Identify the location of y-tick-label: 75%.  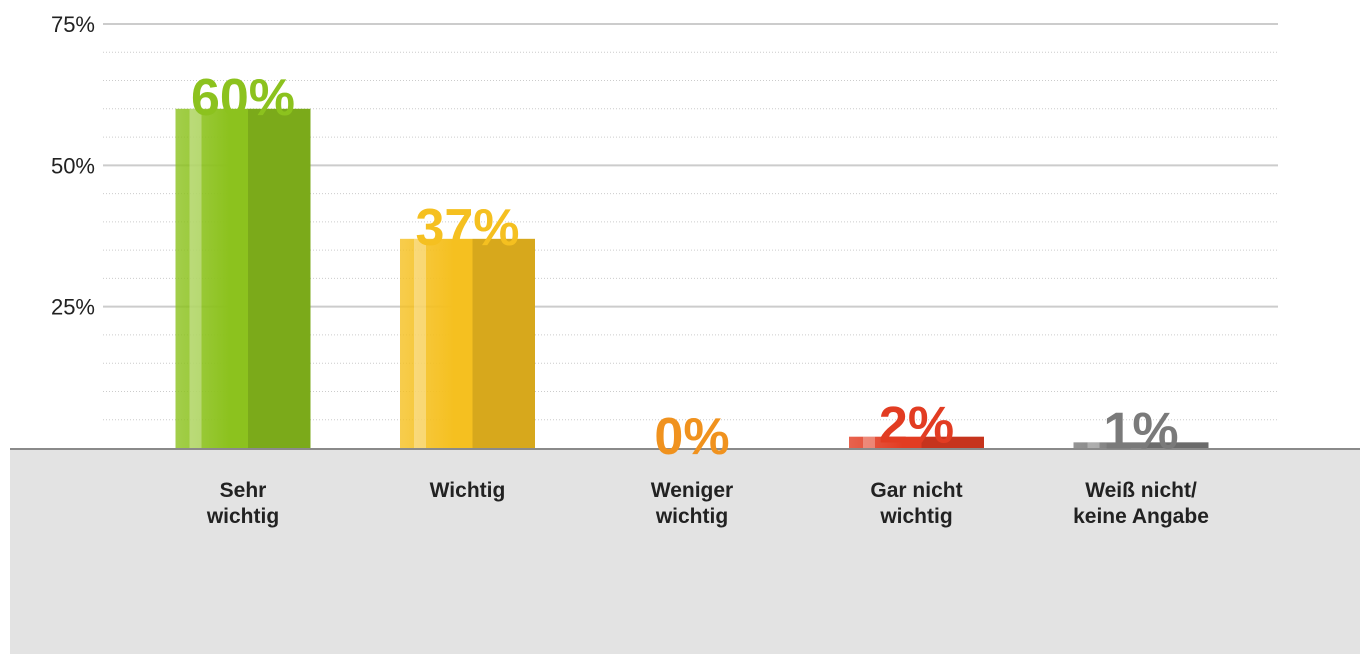
(73, 24).